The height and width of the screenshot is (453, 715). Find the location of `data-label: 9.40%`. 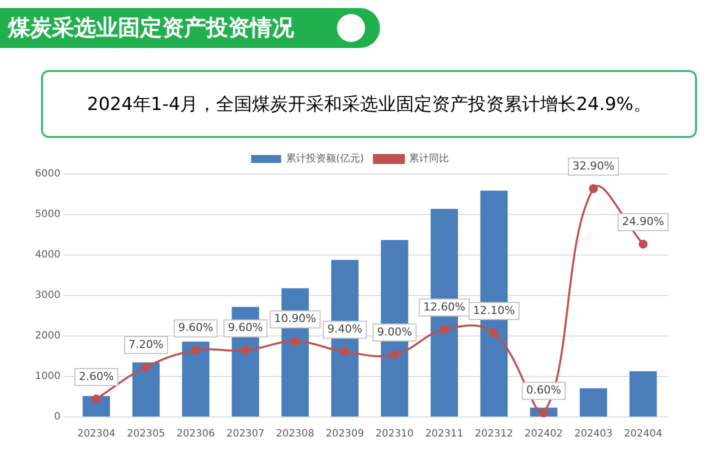

data-label: 9.40% is located at coordinates (344, 329).